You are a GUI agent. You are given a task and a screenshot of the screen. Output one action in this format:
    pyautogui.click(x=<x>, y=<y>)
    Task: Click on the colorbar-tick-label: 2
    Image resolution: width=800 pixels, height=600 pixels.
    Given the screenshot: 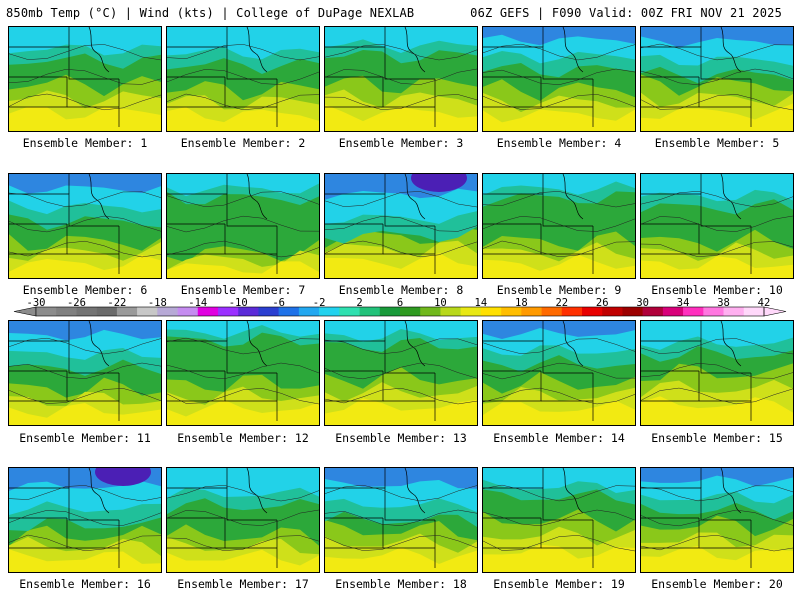 What is the action you would take?
    pyautogui.click(x=359, y=303)
    